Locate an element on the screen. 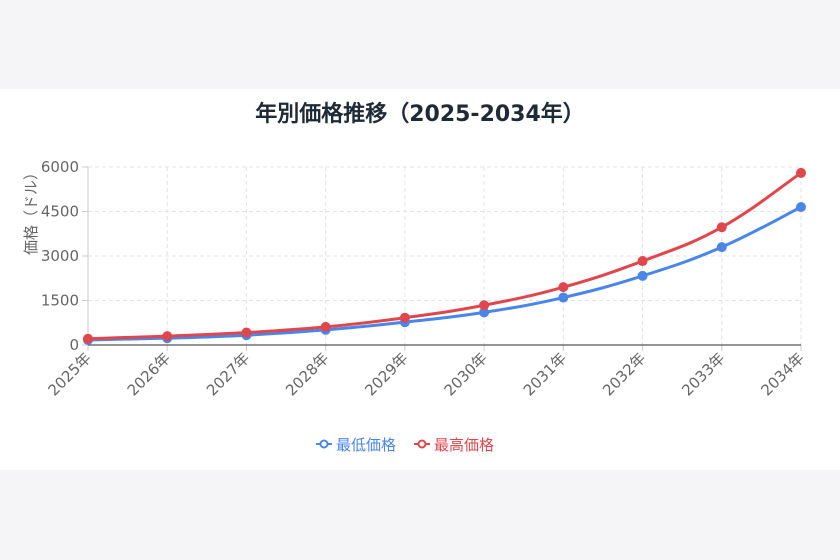 The width and height of the screenshot is (840, 560). x-tick-label: 2029年 is located at coordinates (386, 374).